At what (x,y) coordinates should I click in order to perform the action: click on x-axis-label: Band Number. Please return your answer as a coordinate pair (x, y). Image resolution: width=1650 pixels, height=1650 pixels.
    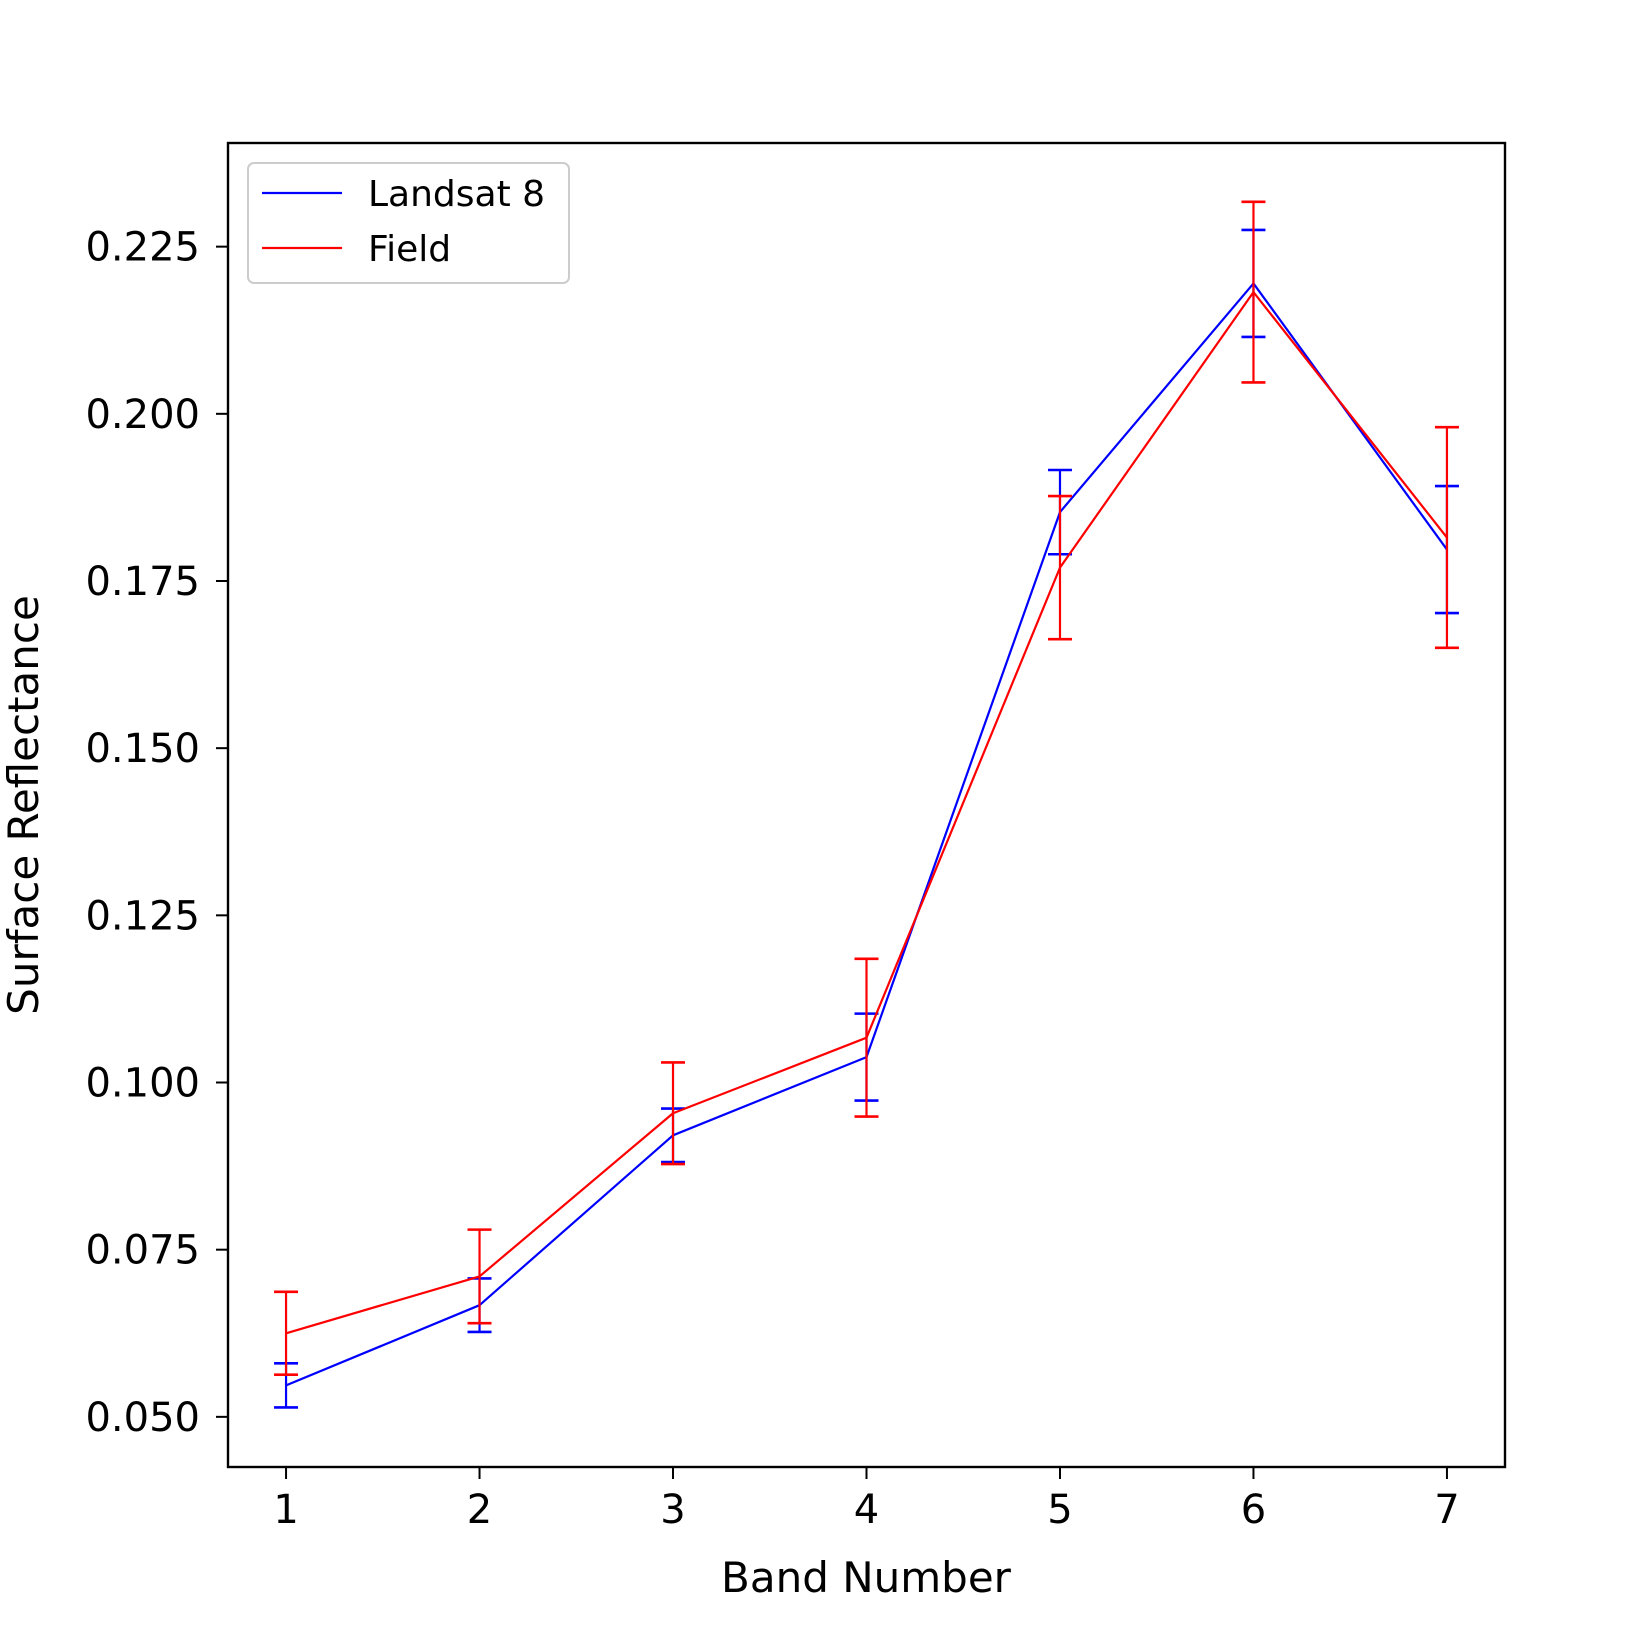
    Looking at the image, I should click on (866, 1577).